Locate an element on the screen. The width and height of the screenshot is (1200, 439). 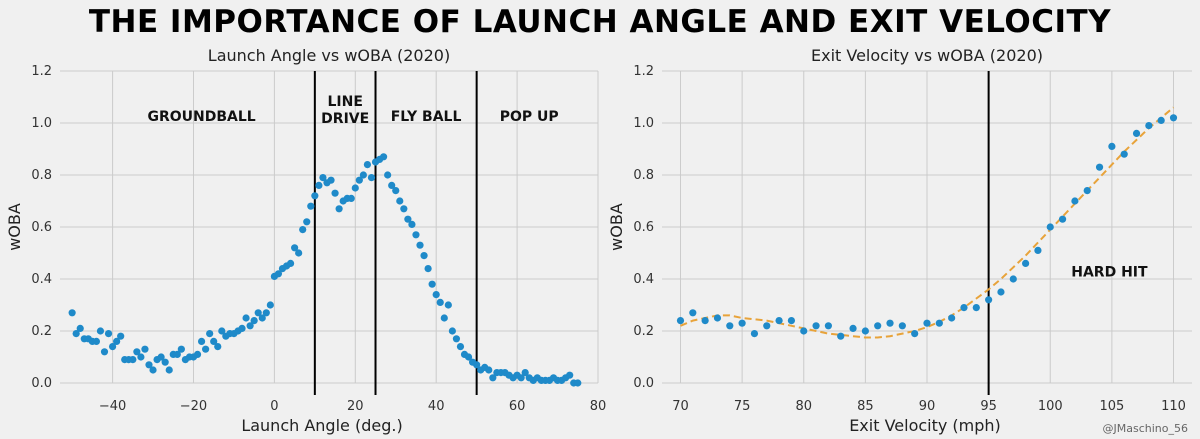
region-label: HARD HIT is located at coordinates (1109, 272).